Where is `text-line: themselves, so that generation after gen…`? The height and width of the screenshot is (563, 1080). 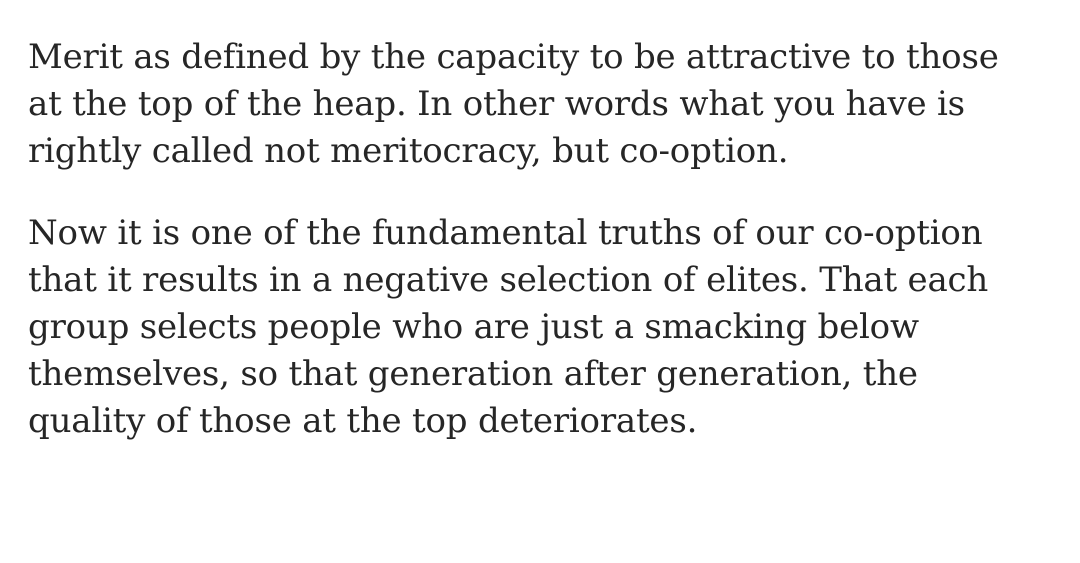 text-line: themselves, so that generation after gen… is located at coordinates (473, 374).